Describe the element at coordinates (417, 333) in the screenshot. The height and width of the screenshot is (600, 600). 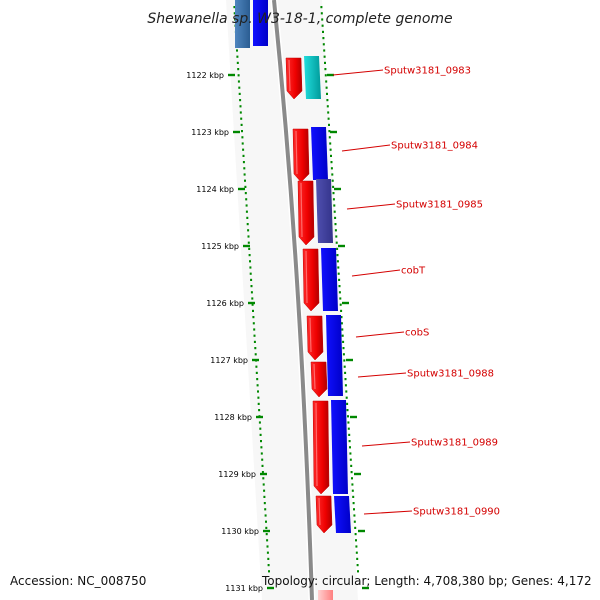
I see `gene-label: cobS` at that location.